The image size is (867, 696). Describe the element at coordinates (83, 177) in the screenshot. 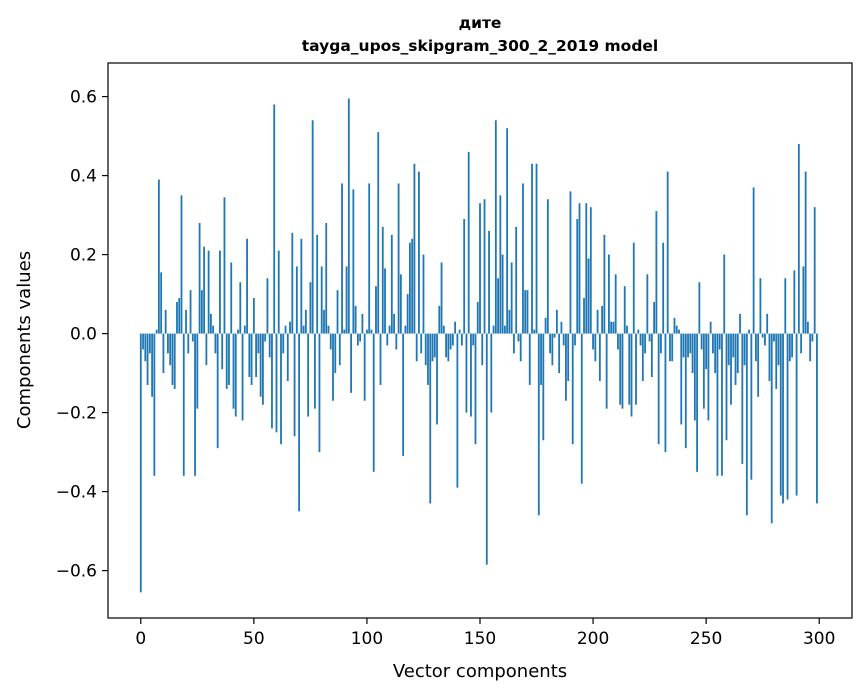

I see `y-tick-label: 0.4` at that location.